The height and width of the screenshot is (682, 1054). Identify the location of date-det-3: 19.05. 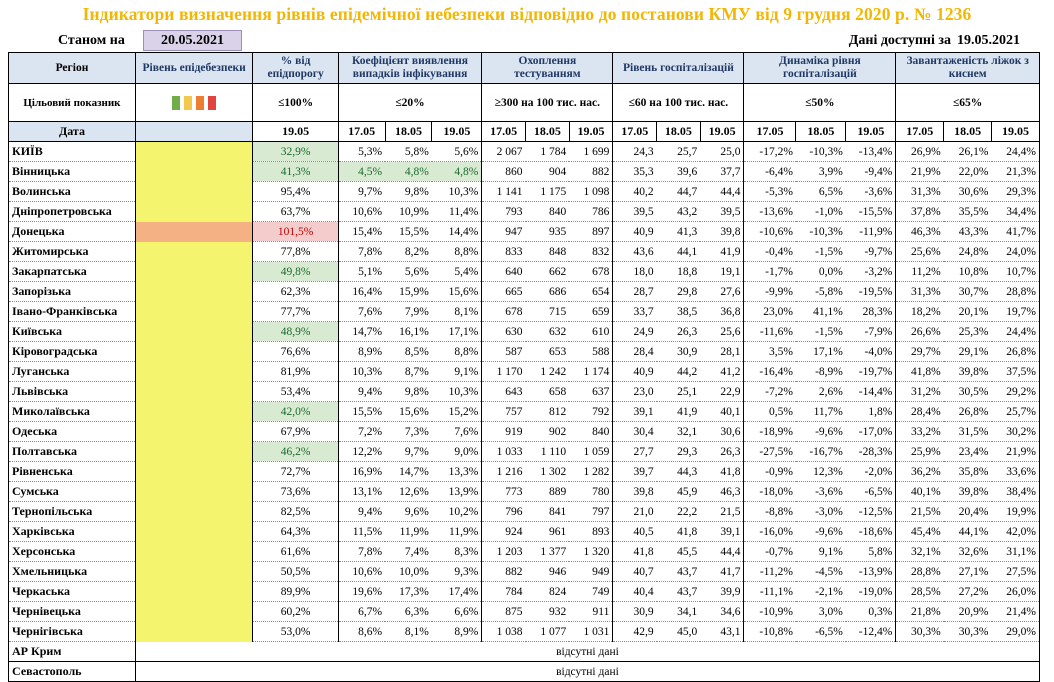
(457, 131).